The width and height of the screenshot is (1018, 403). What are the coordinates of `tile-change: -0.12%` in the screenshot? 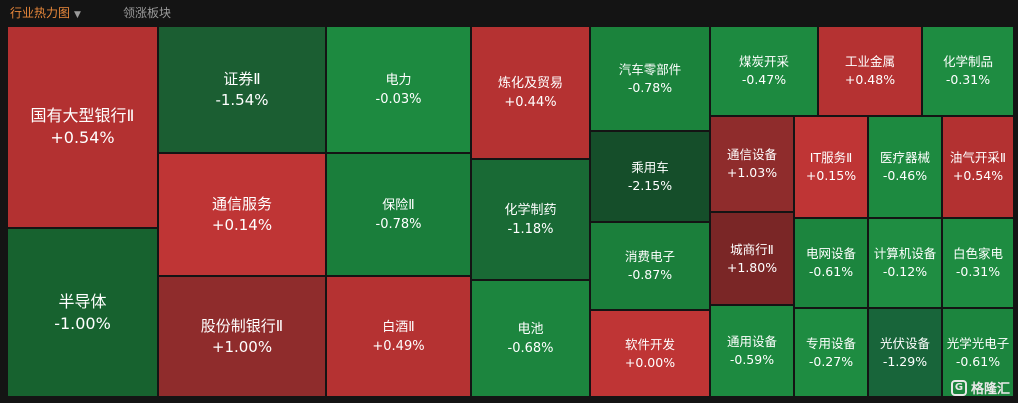 It's located at (905, 271).